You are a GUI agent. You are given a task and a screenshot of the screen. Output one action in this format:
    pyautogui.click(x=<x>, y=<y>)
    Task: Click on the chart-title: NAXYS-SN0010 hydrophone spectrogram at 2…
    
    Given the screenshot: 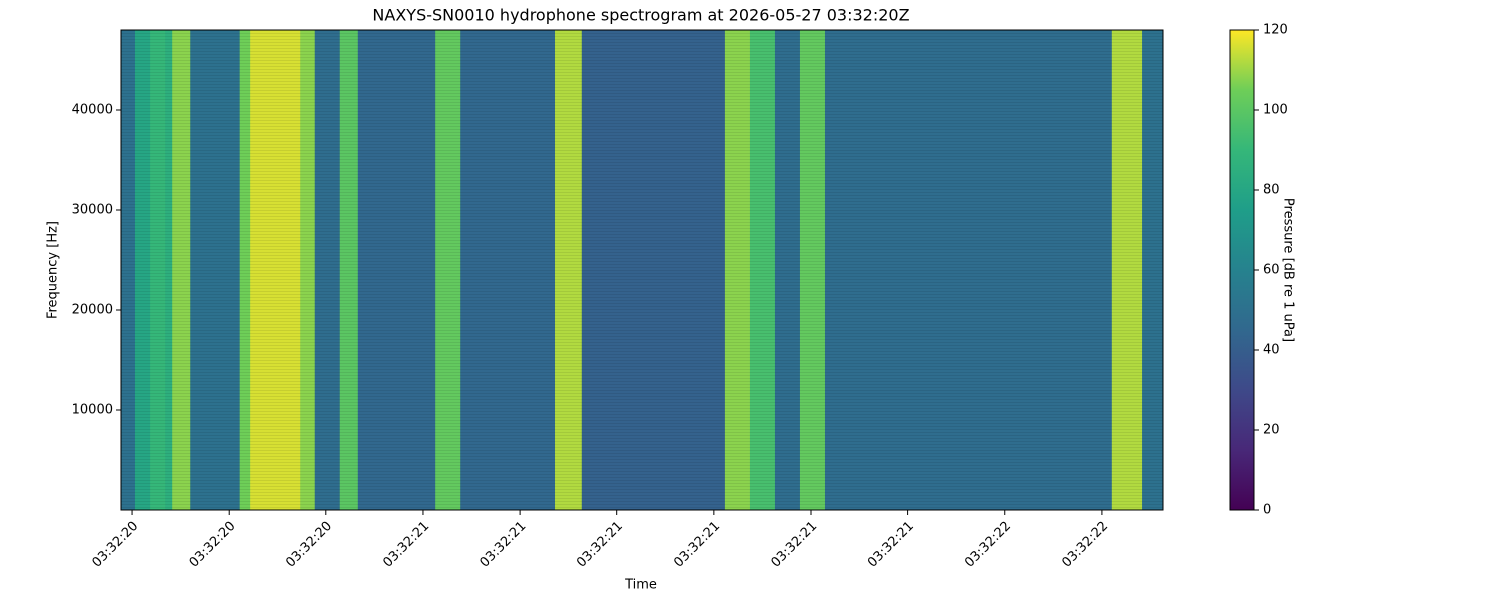 What is the action you would take?
    pyautogui.click(x=640, y=15)
    